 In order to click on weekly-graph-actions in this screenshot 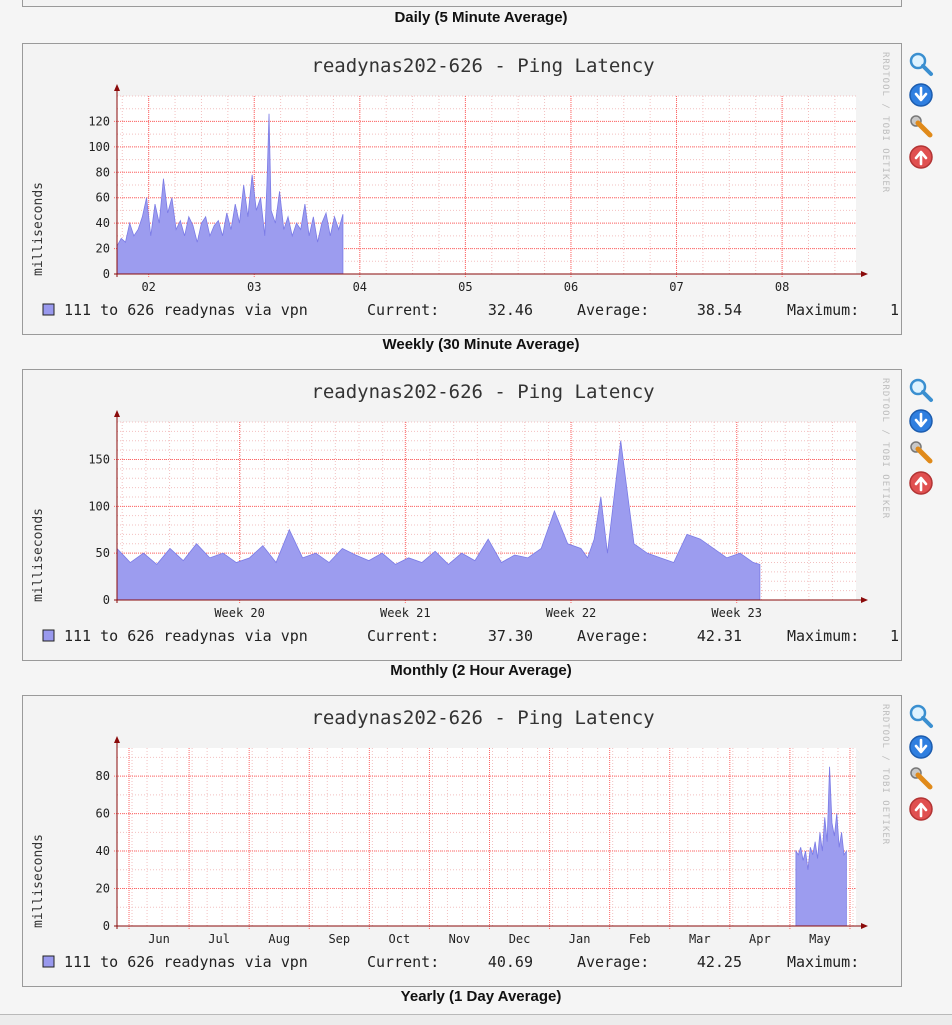, I will do `click(922, 113)`.